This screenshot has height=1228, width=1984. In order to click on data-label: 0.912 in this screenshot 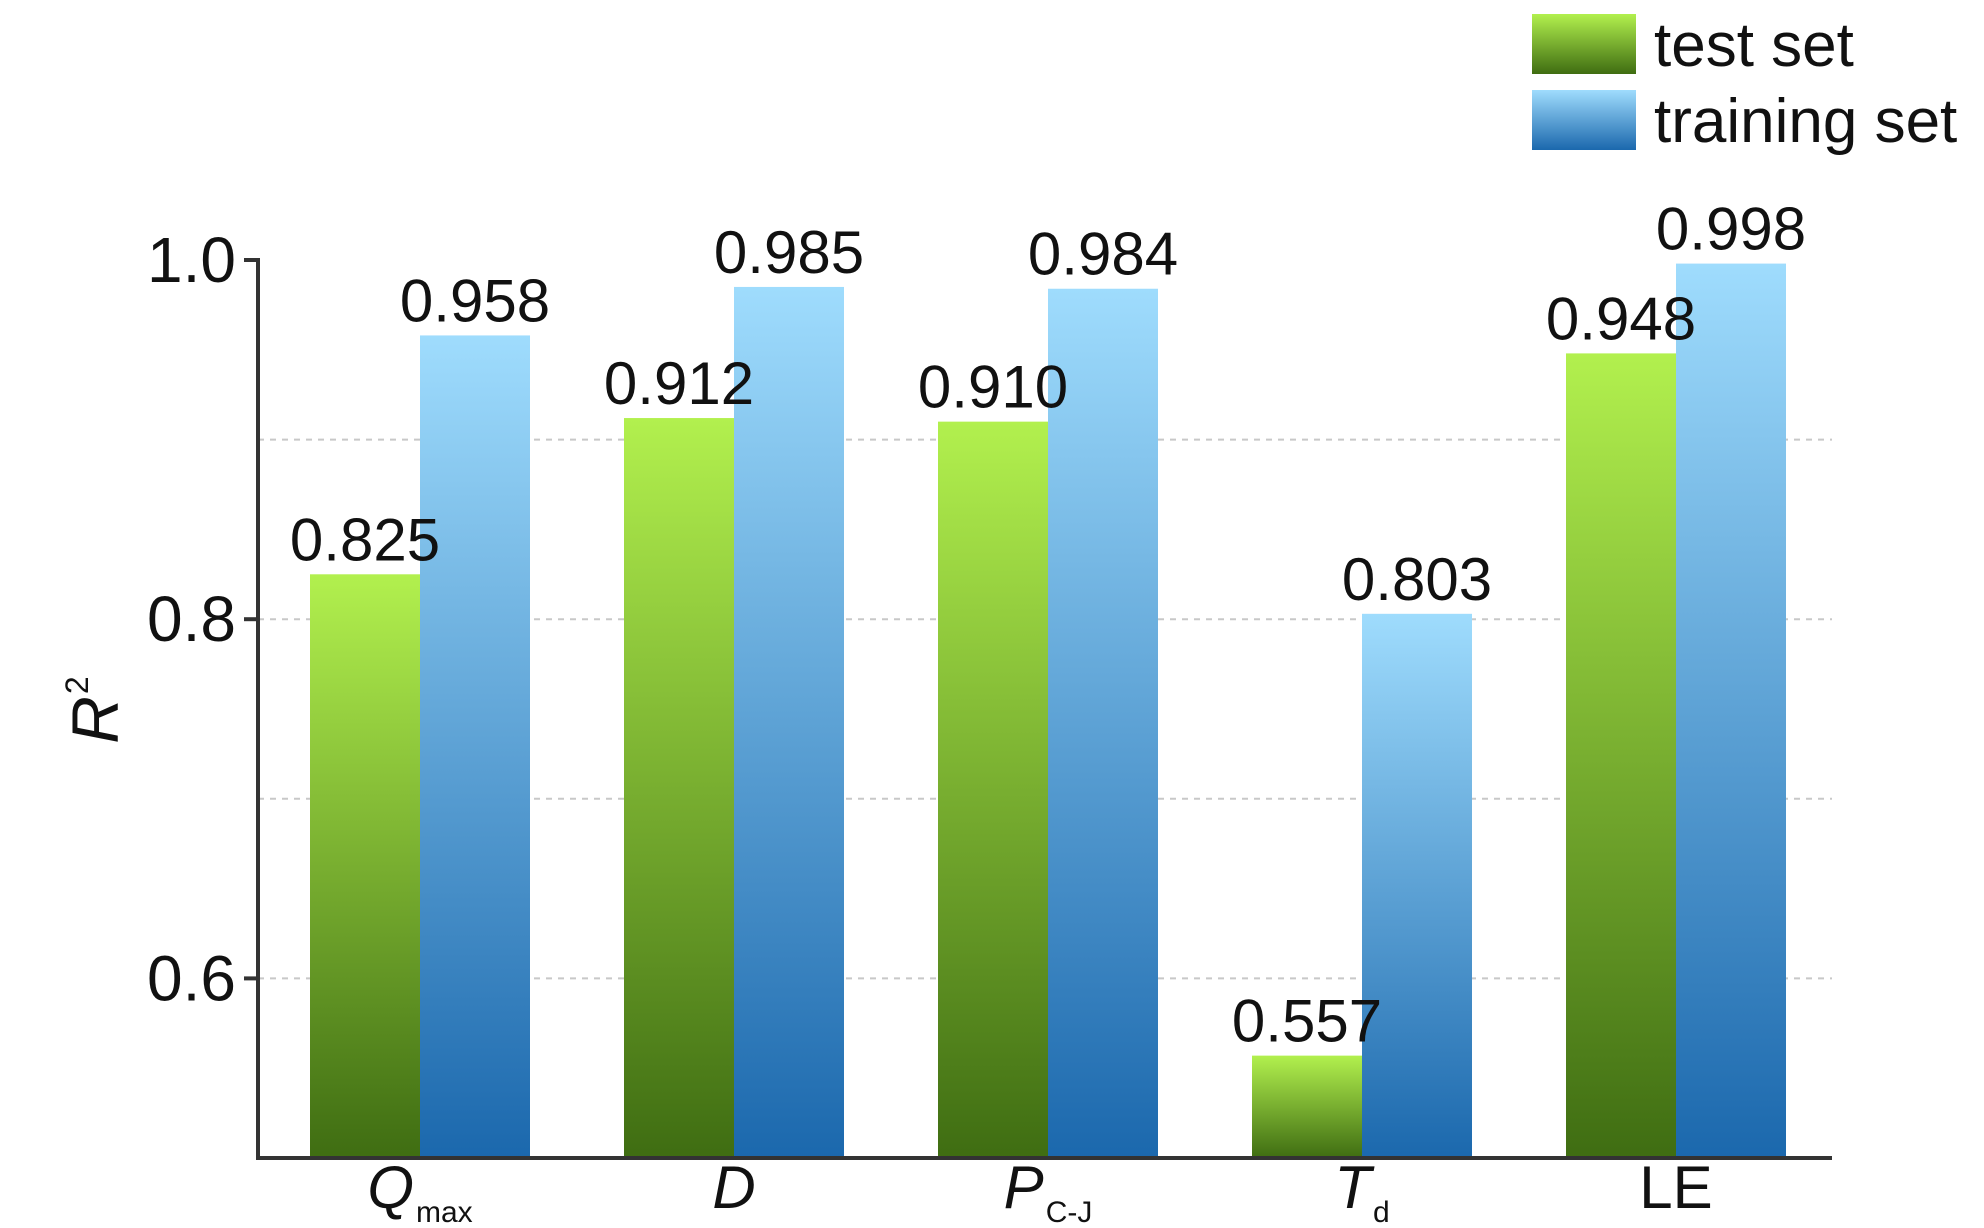, I will do `click(679, 383)`.